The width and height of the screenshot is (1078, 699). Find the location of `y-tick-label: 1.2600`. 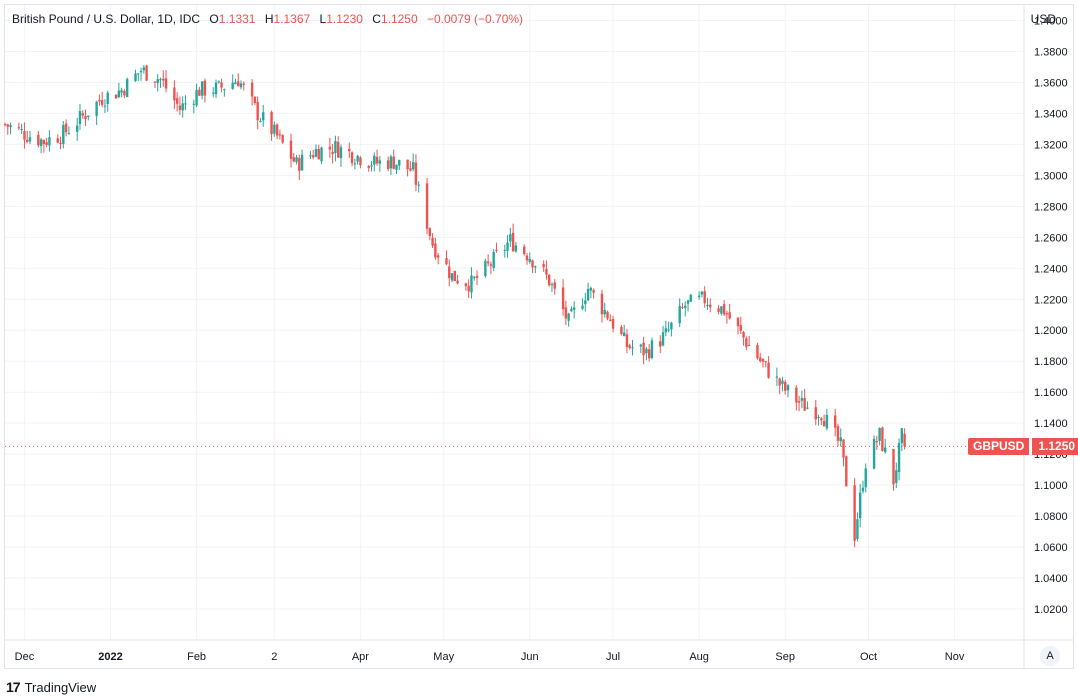

y-tick-label: 1.2600 is located at coordinates (1051, 238).